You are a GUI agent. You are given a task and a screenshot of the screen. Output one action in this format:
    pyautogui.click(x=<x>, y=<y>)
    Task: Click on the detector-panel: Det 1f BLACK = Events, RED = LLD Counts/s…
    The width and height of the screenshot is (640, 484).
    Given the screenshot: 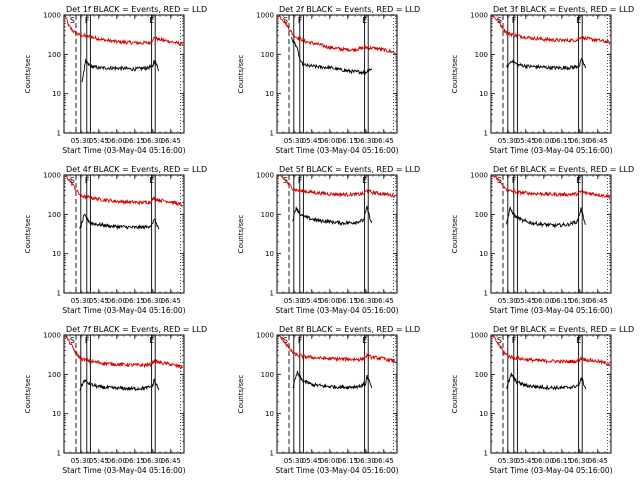 What is the action you would take?
    pyautogui.click(x=115, y=80)
    